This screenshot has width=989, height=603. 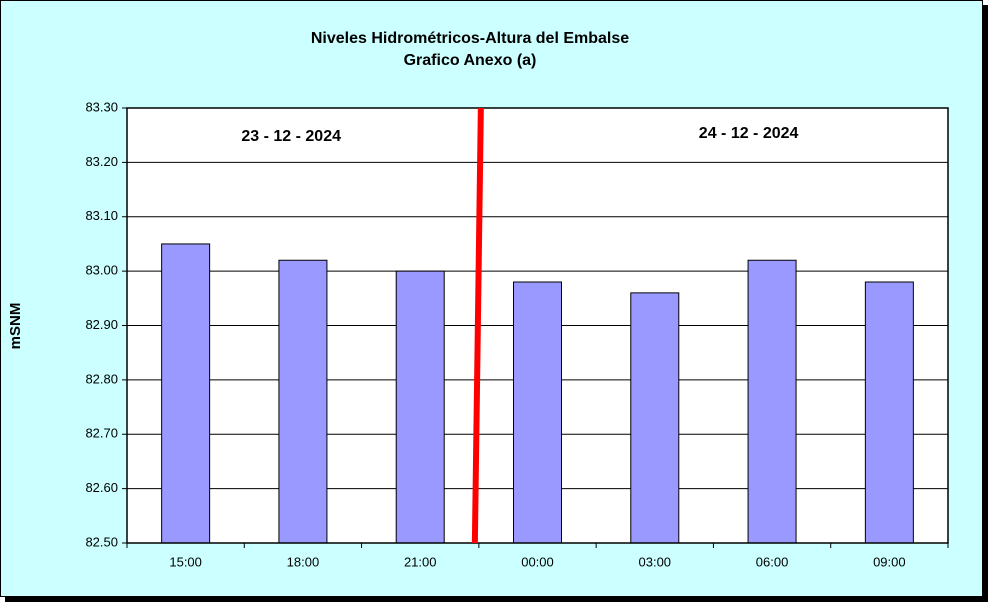 I want to click on y-tick-label: 83.20, so click(x=101, y=161).